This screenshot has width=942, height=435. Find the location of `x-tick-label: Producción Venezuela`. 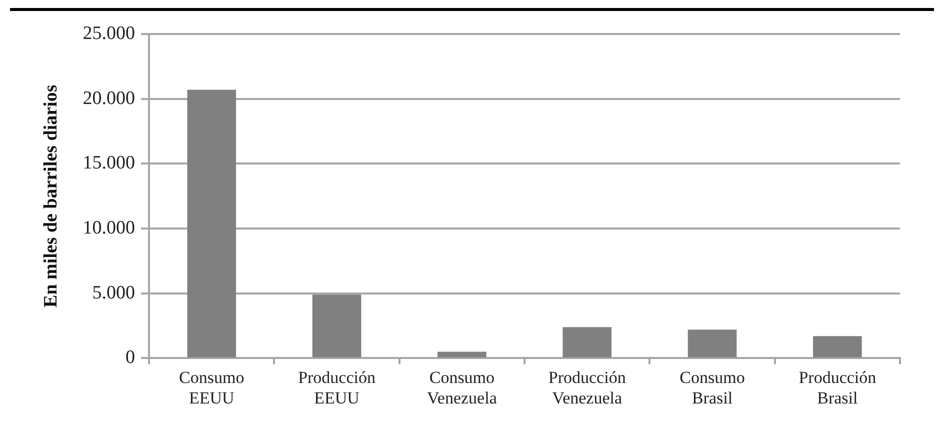

x-tick-label: Producción Venezuela is located at coordinates (587, 388).